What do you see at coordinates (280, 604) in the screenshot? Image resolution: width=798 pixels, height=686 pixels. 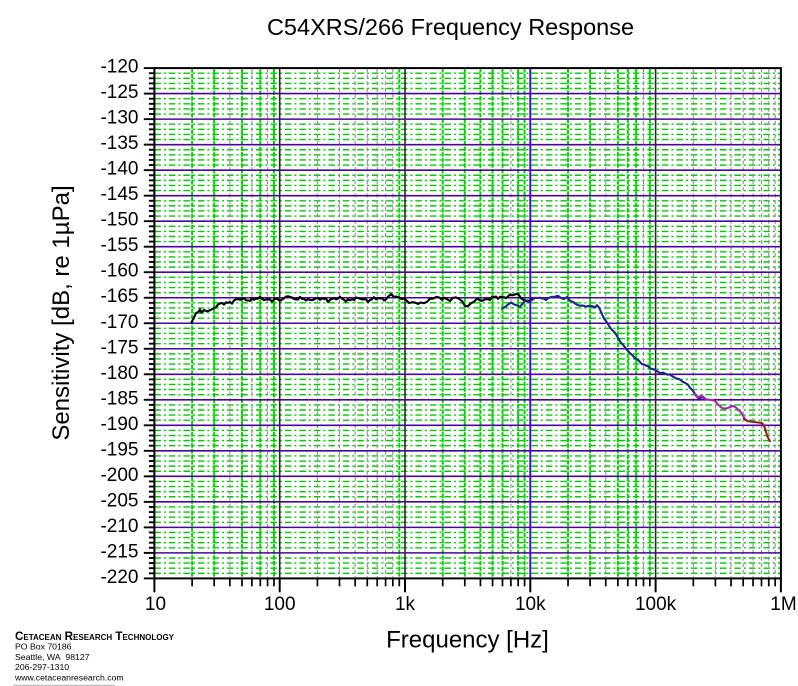 I see `svg-text: 100` at bounding box center [280, 604].